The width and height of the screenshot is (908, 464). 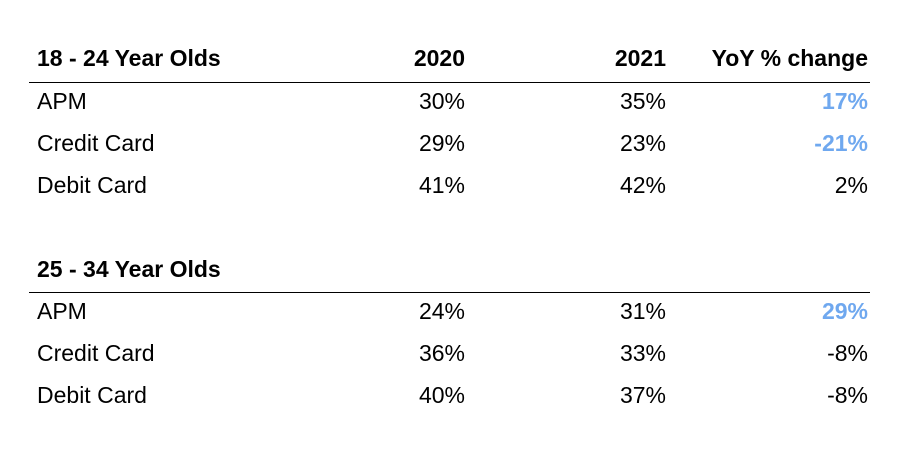 I want to click on value-2021: 42%, so click(x=642, y=185).